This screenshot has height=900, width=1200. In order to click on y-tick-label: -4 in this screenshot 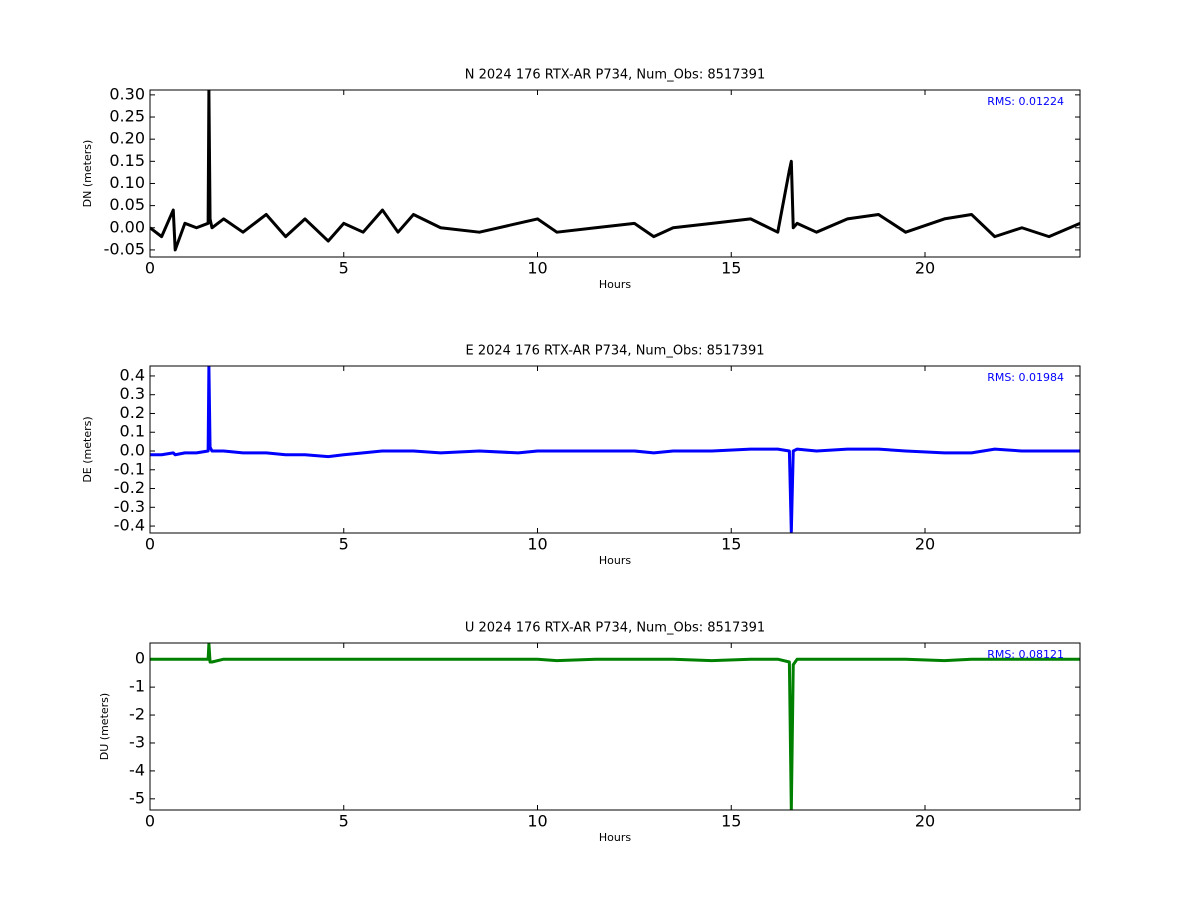, I will do `click(137, 769)`.